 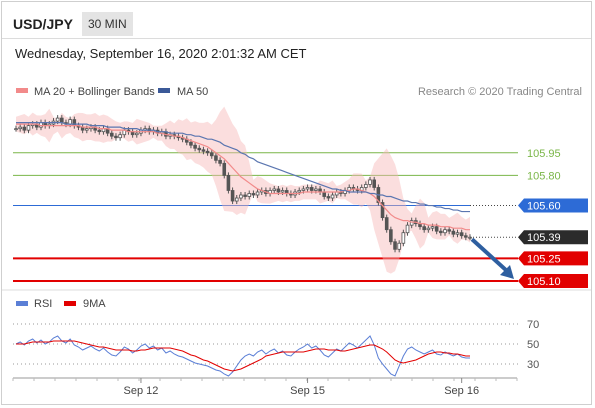 I want to click on rsi-ma-line, so click(x=243, y=356).